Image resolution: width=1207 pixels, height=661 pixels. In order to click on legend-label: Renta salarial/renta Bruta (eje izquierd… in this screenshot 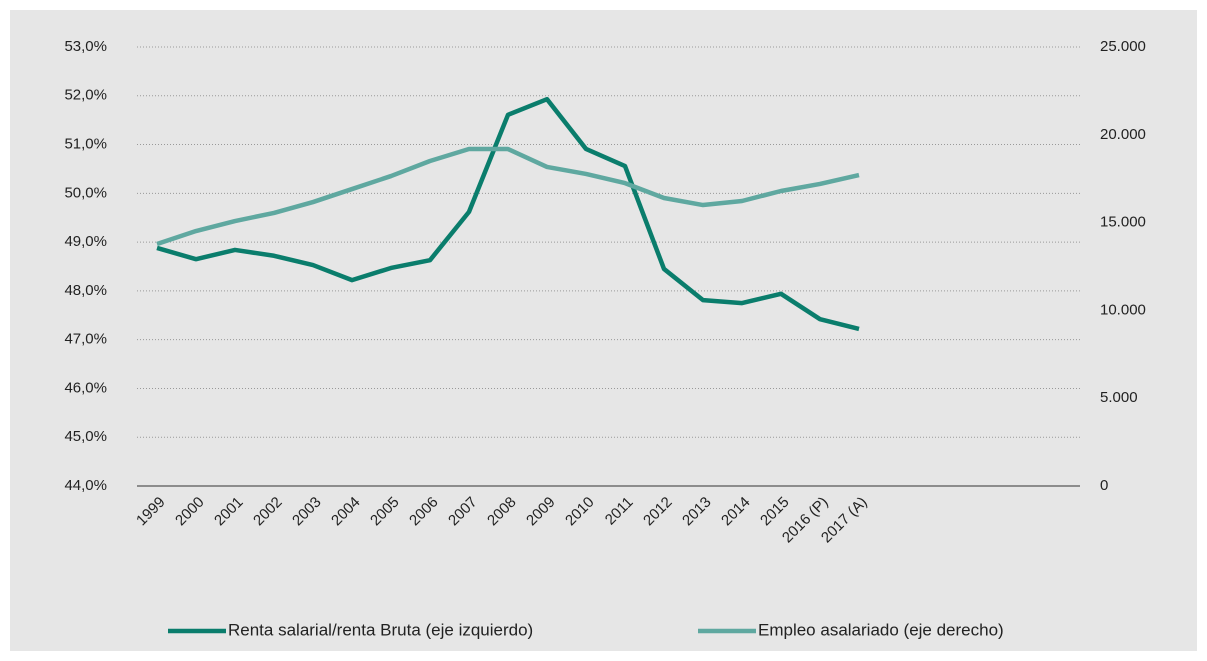, I will do `click(380, 629)`.